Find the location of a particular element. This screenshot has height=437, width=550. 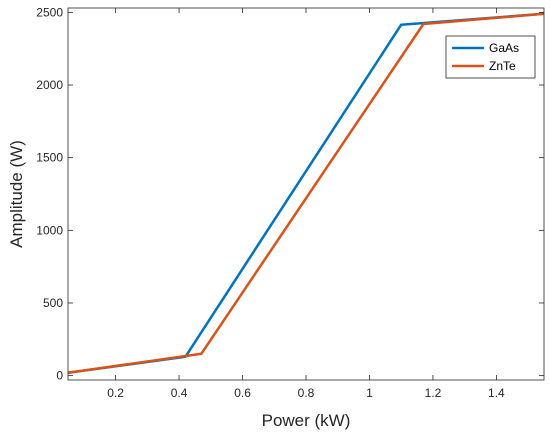

y-tick-label: 2500 is located at coordinates (49, 12).